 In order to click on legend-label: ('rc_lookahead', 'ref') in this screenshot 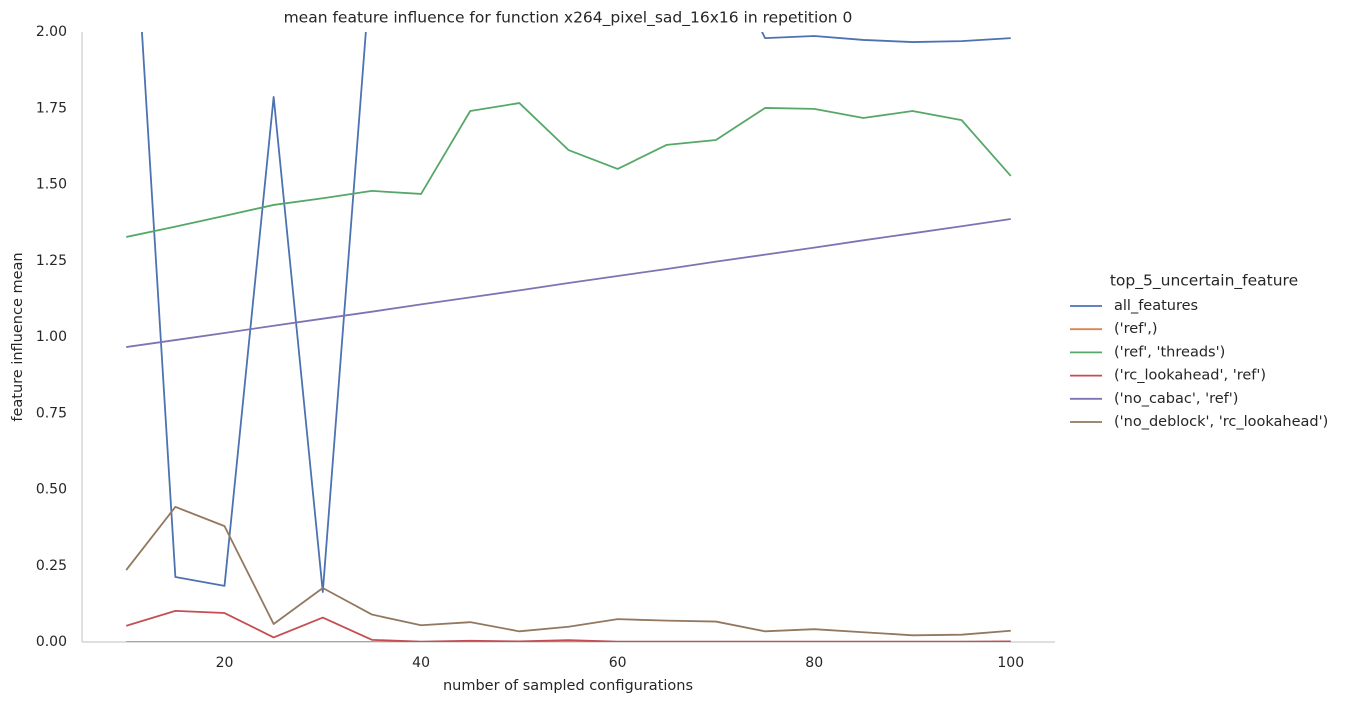, I will do `click(1190, 376)`.